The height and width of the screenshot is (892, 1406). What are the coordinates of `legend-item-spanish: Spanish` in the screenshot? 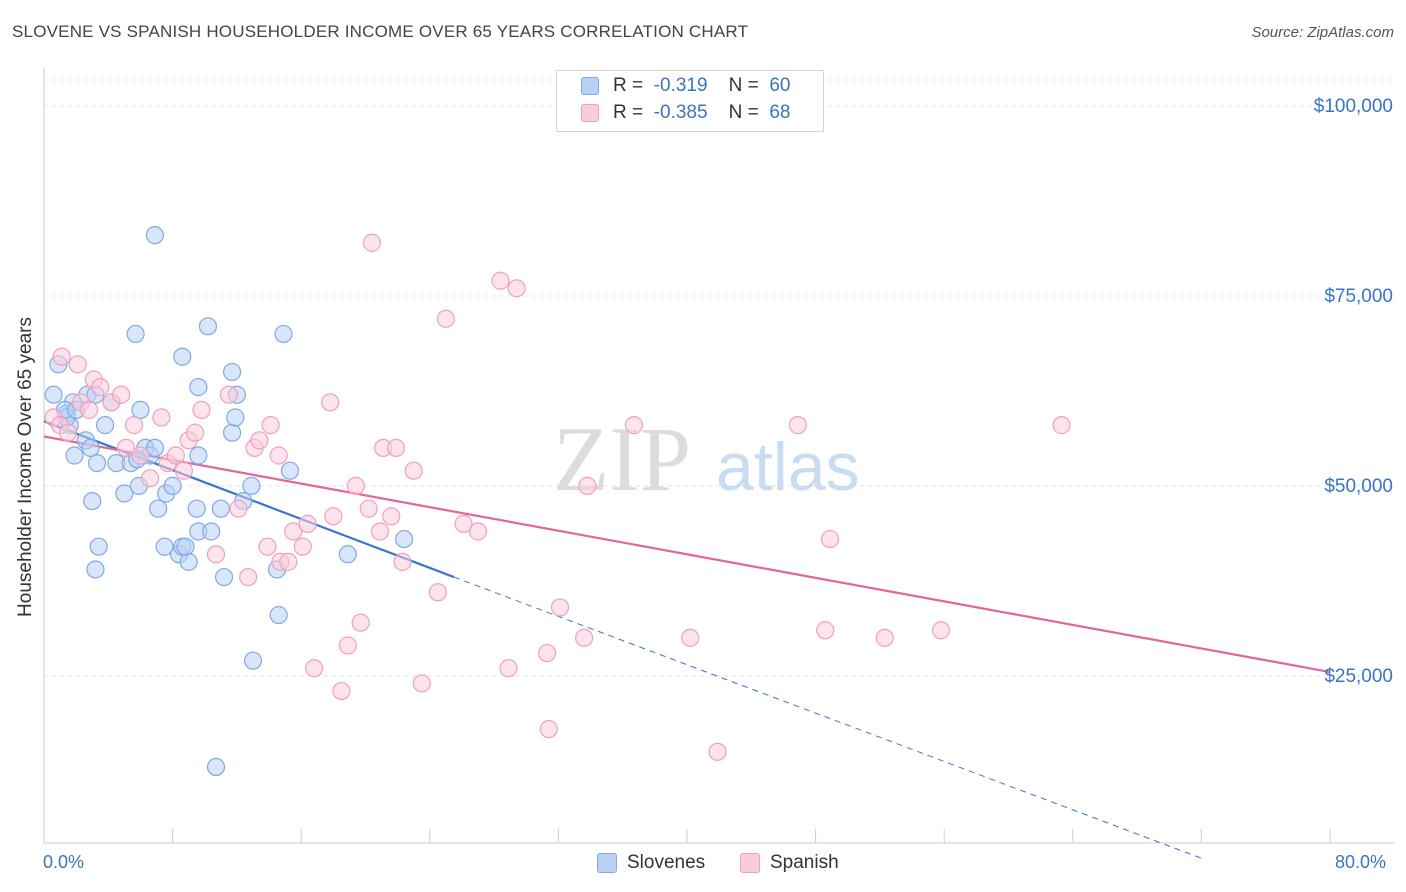 It's located at (789, 863).